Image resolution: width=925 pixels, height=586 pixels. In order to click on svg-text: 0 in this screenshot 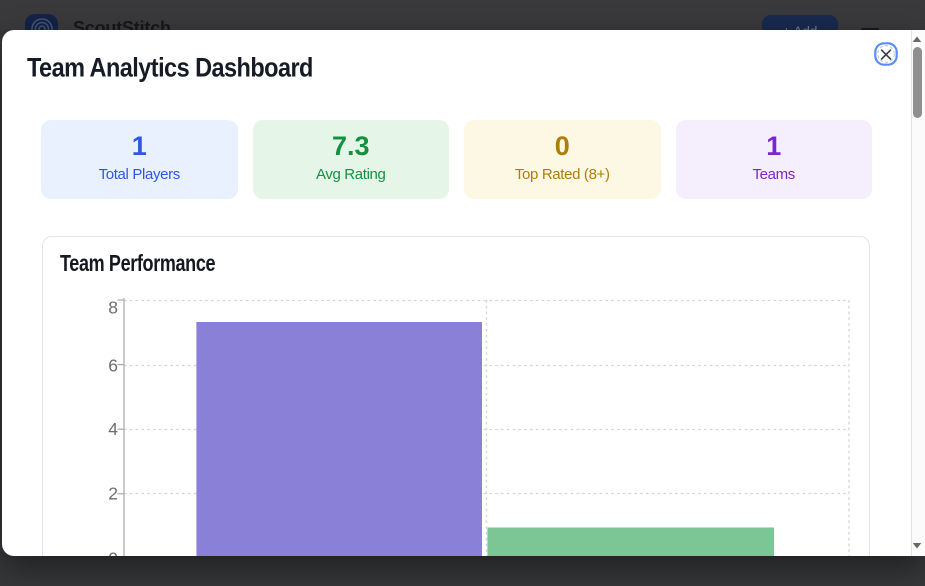, I will do `click(113, 553)`.